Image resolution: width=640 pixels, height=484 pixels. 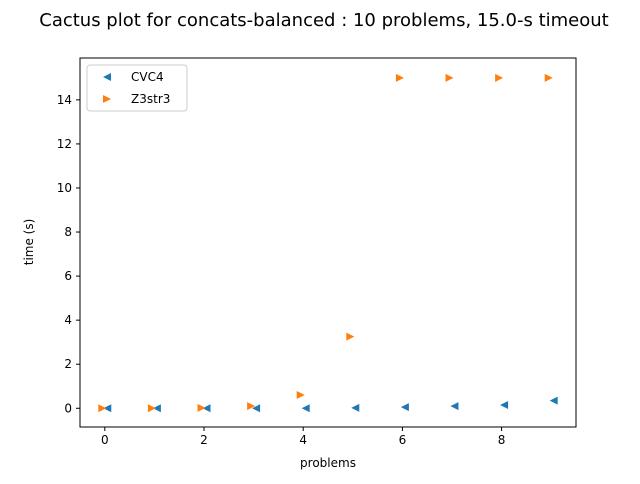 I want to click on legend-label: Z3str3, so click(x=150, y=99).